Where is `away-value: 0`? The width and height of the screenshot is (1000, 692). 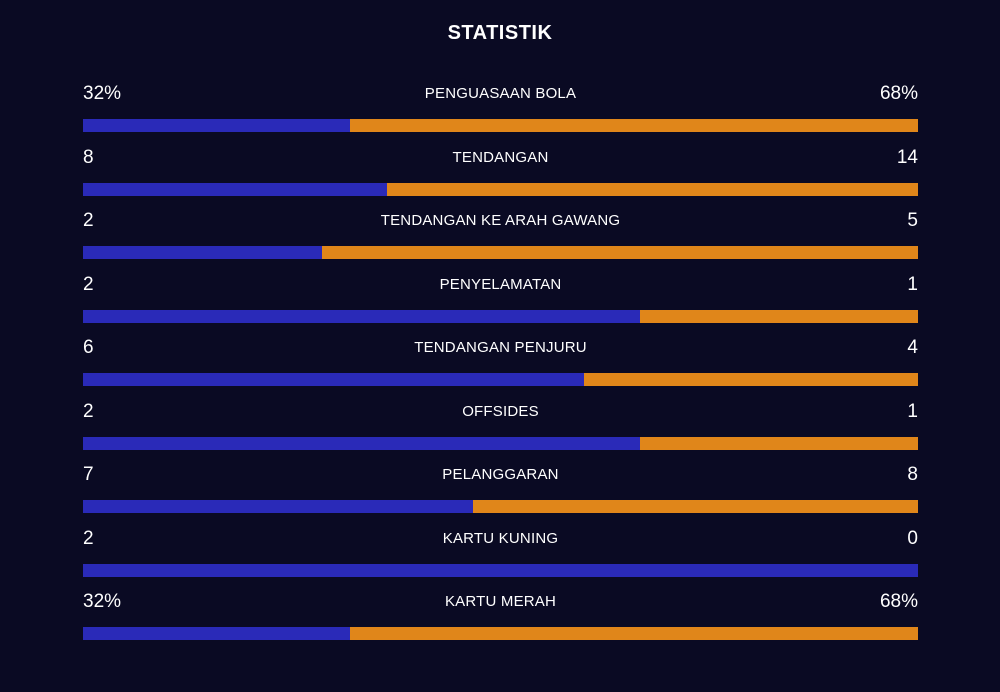
away-value: 0 is located at coordinates (912, 538).